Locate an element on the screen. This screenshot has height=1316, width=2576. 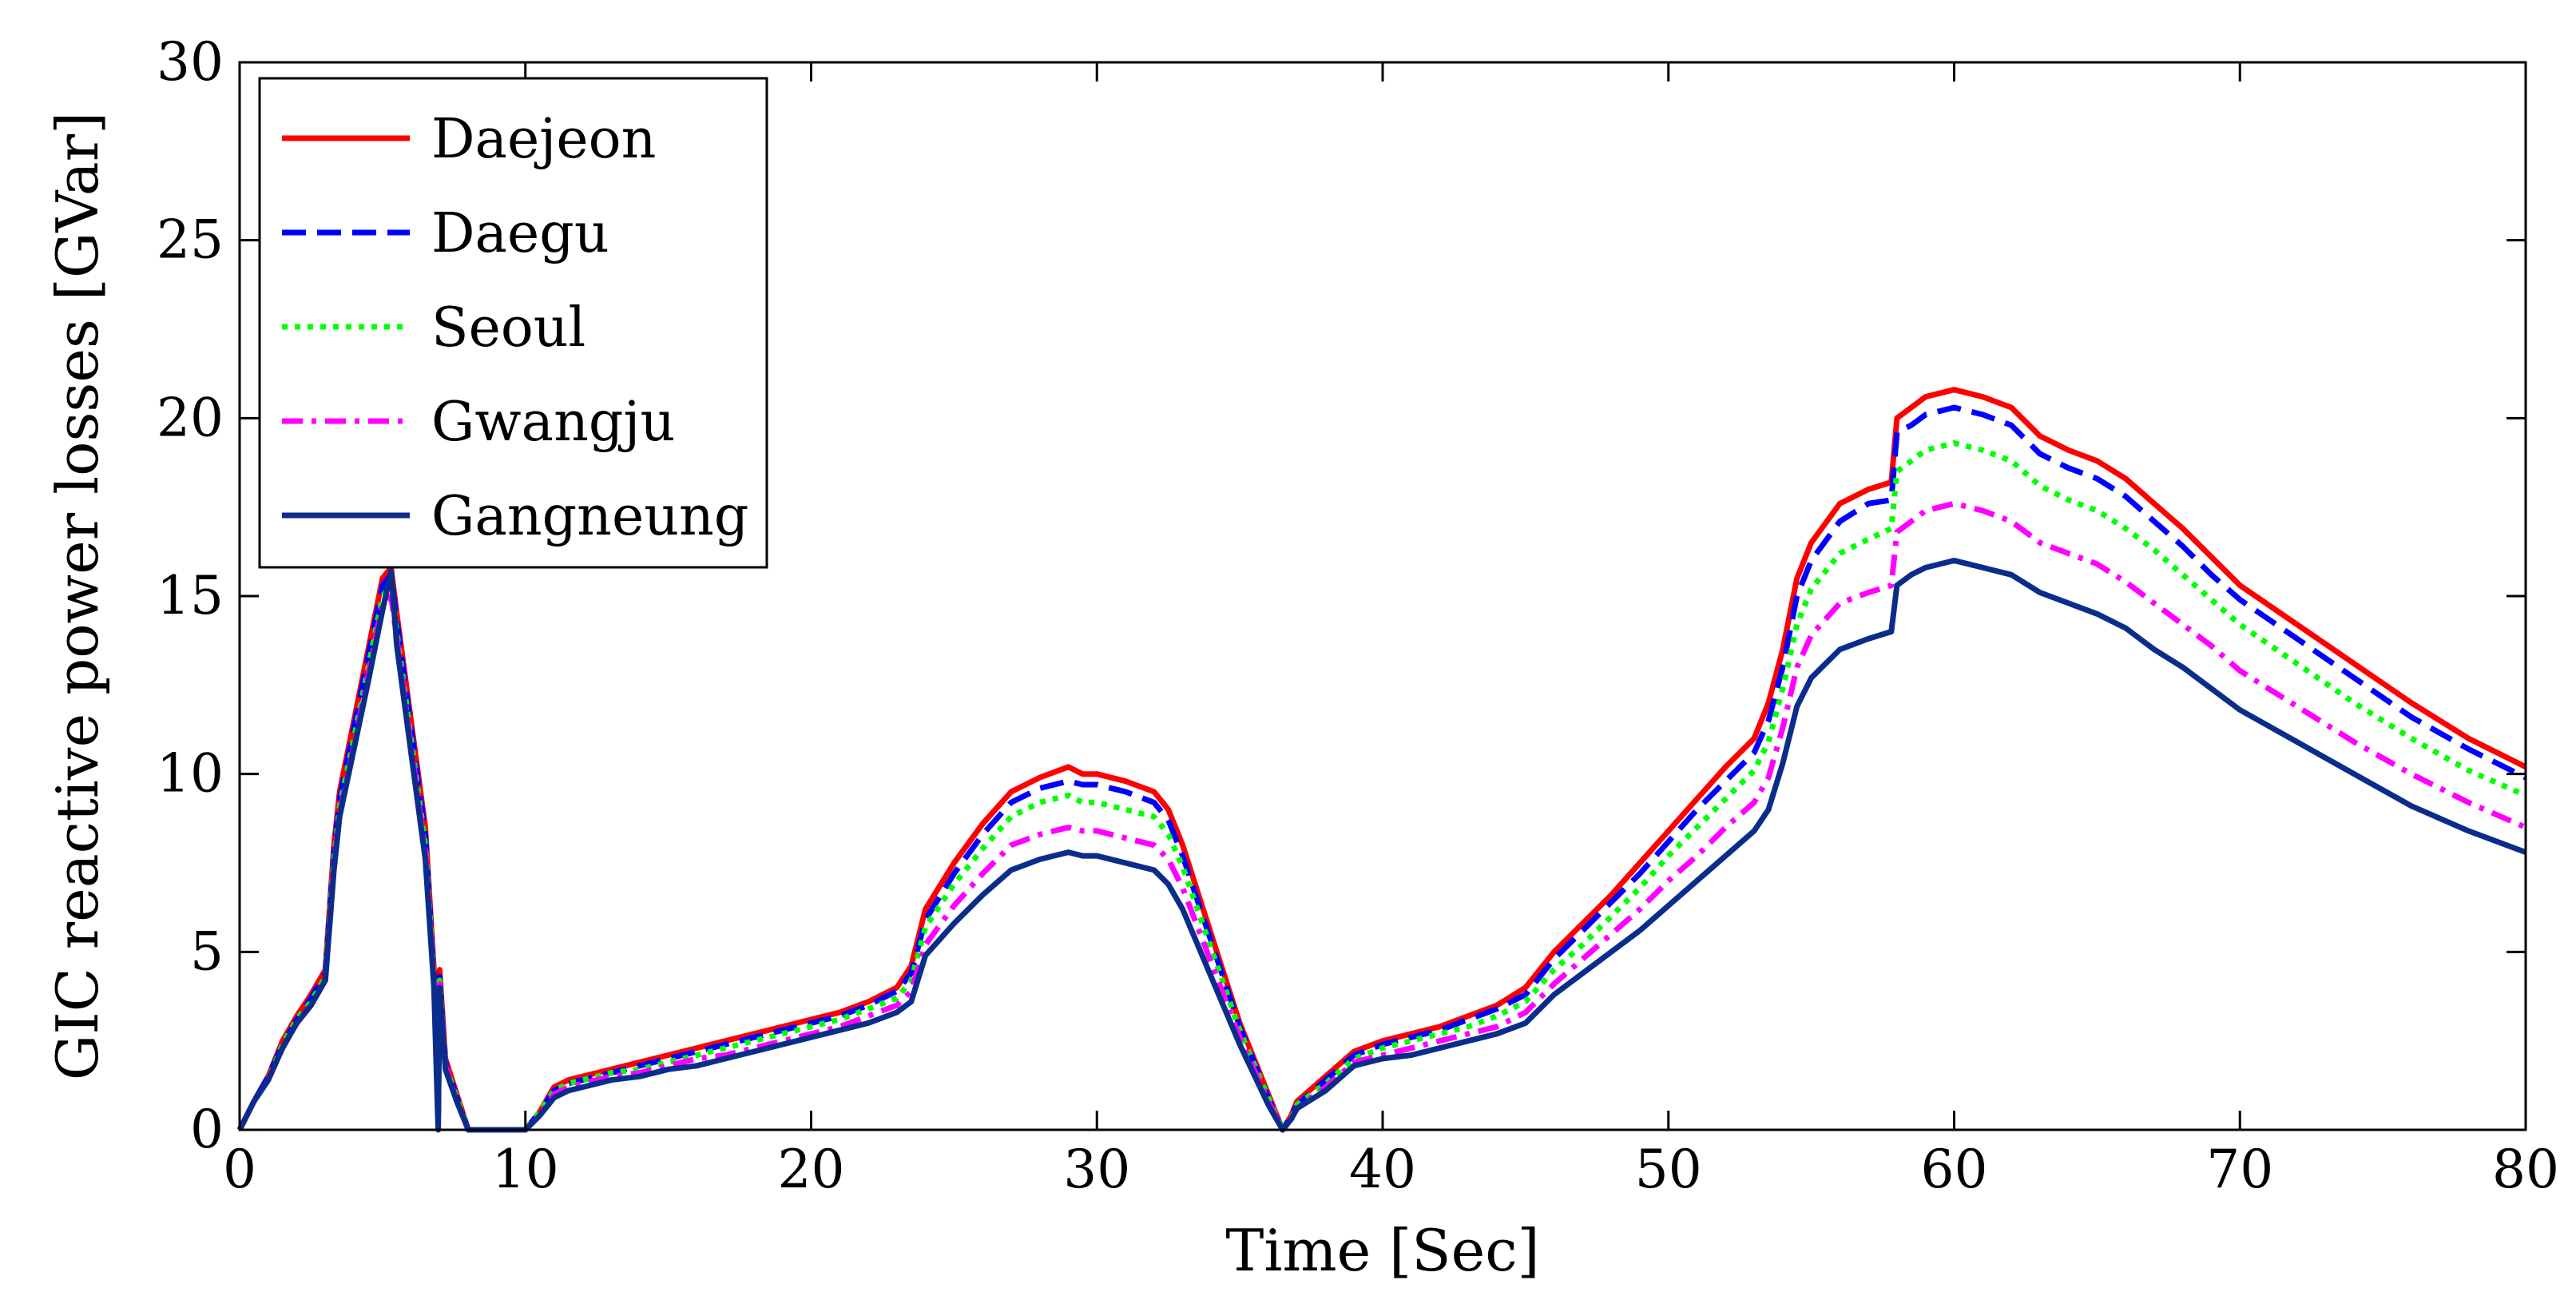
legend-box is located at coordinates (513, 323).